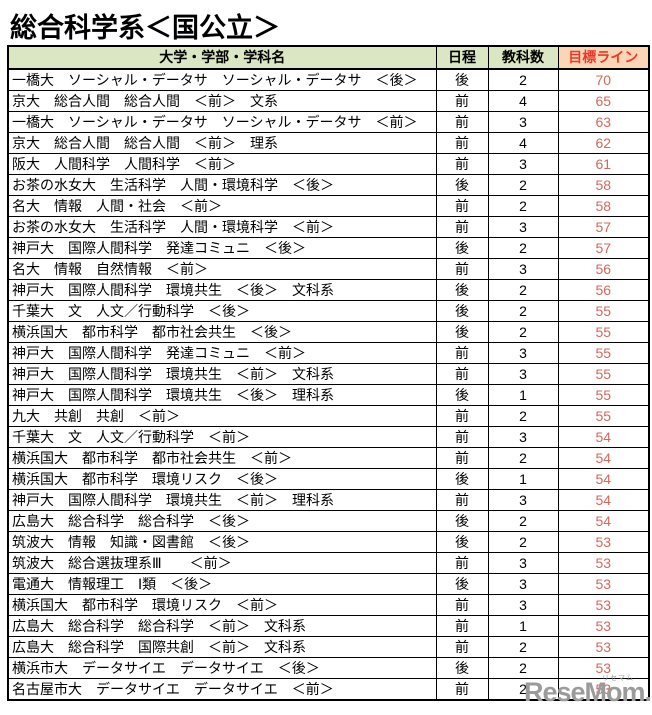  What do you see at coordinates (328, 500) in the screenshot?
I see `table-row: 神戸大 国際人間科学 環境共生 ＜前＞ 理科系前 3 54` at bounding box center [328, 500].